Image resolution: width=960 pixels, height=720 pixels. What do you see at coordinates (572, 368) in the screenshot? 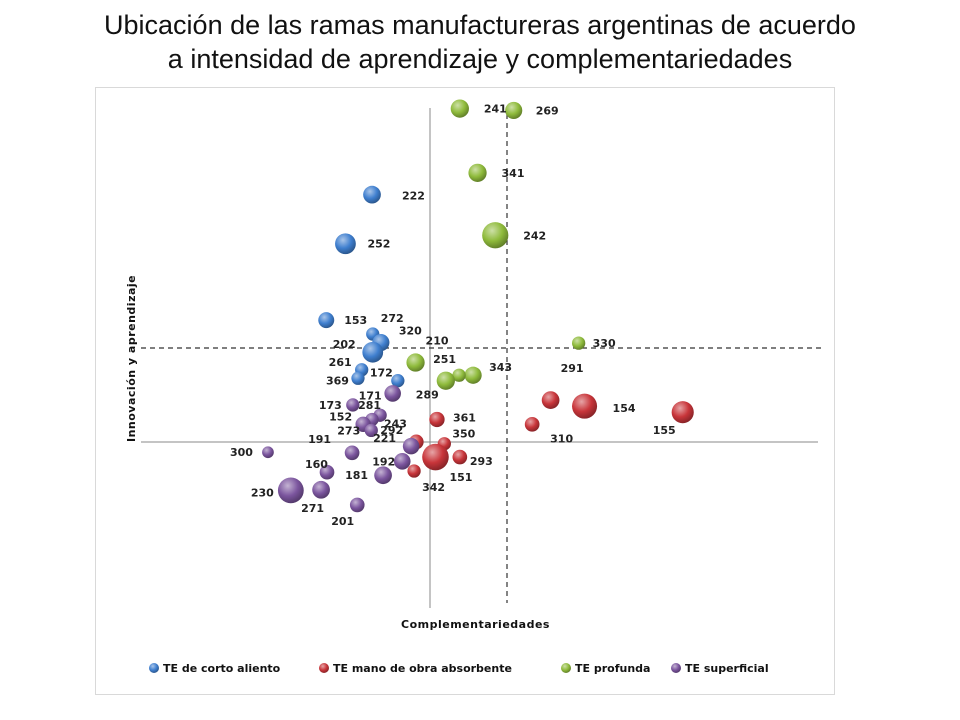
I see `bubble-label-291: 291` at bounding box center [572, 368].